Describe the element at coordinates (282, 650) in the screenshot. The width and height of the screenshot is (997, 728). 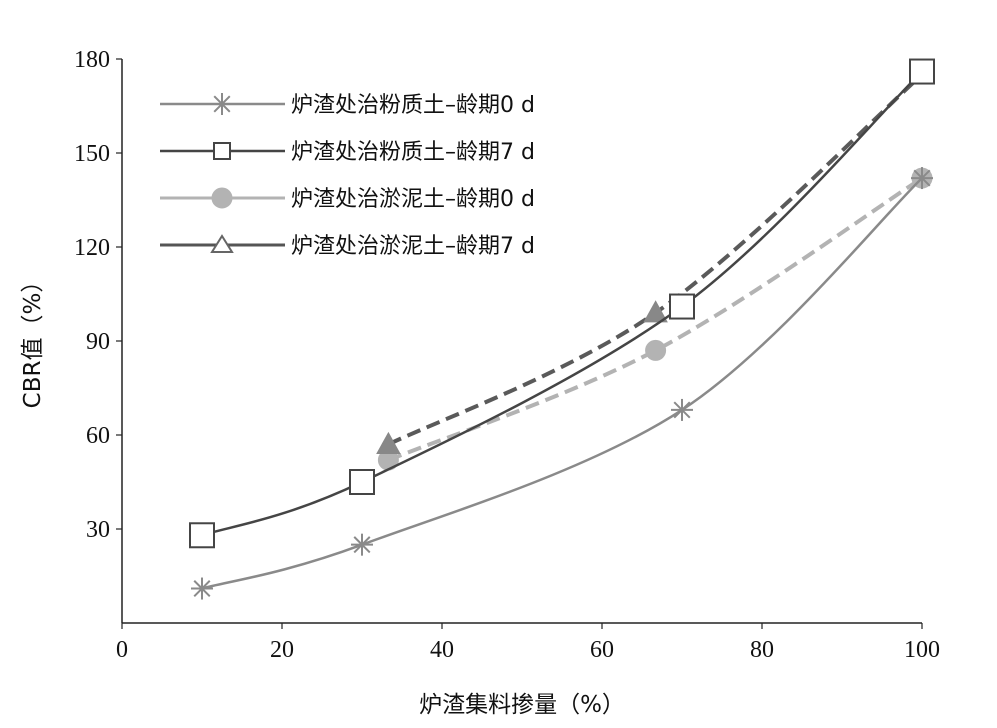
I see `x-tick-label: 20` at that location.